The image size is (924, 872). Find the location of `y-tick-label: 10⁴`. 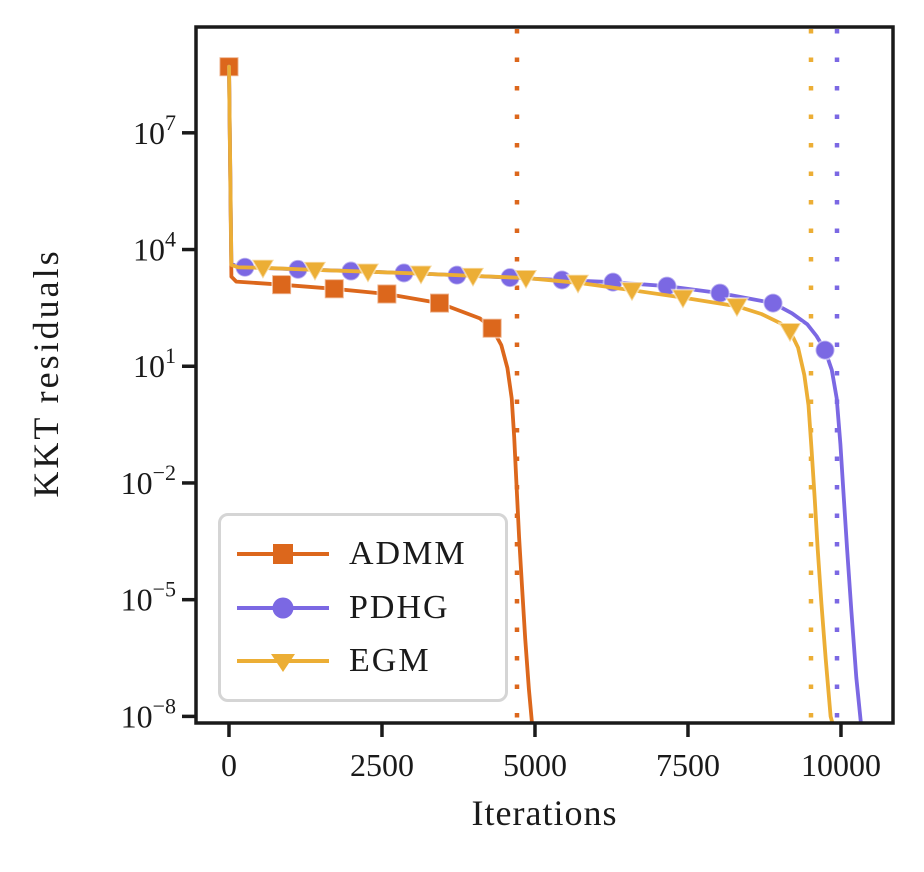

y-tick-label: 10⁴ is located at coordinates (154, 247).